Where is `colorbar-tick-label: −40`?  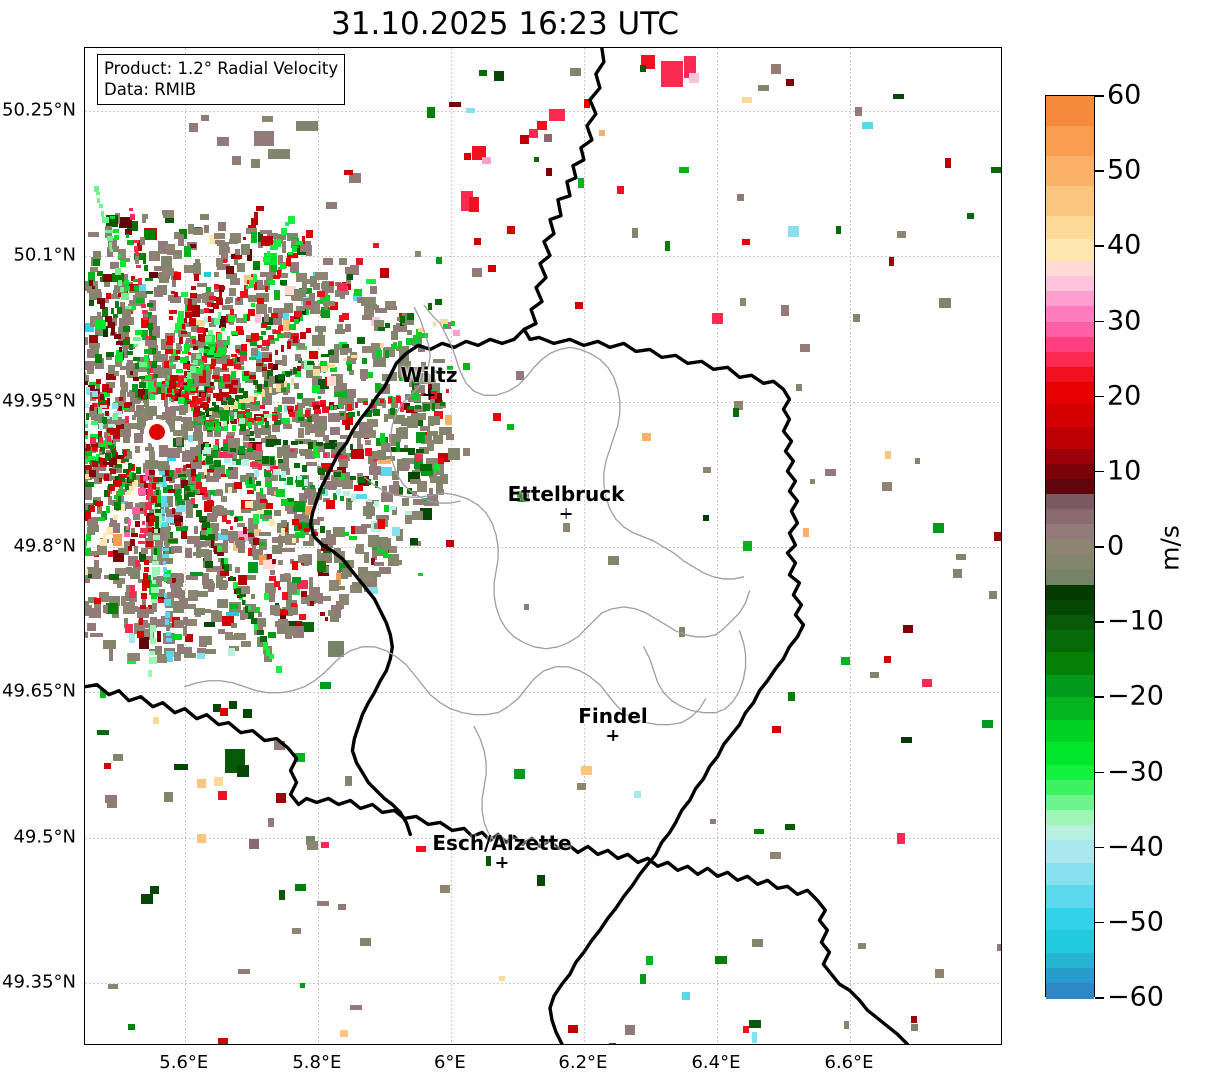
colorbar-tick-label: −40 is located at coordinates (1135, 847).